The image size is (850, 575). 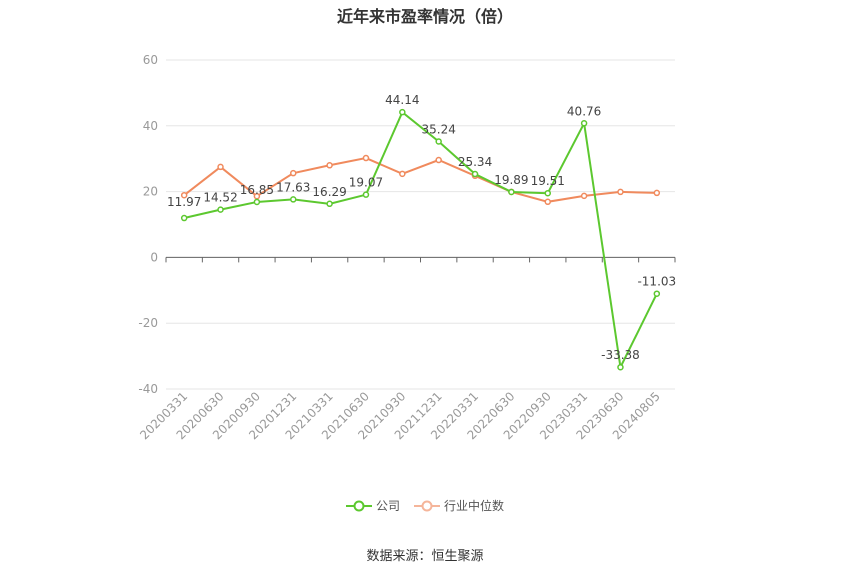 What do you see at coordinates (475, 162) in the screenshot?
I see `data-label: 25.34` at bounding box center [475, 162].